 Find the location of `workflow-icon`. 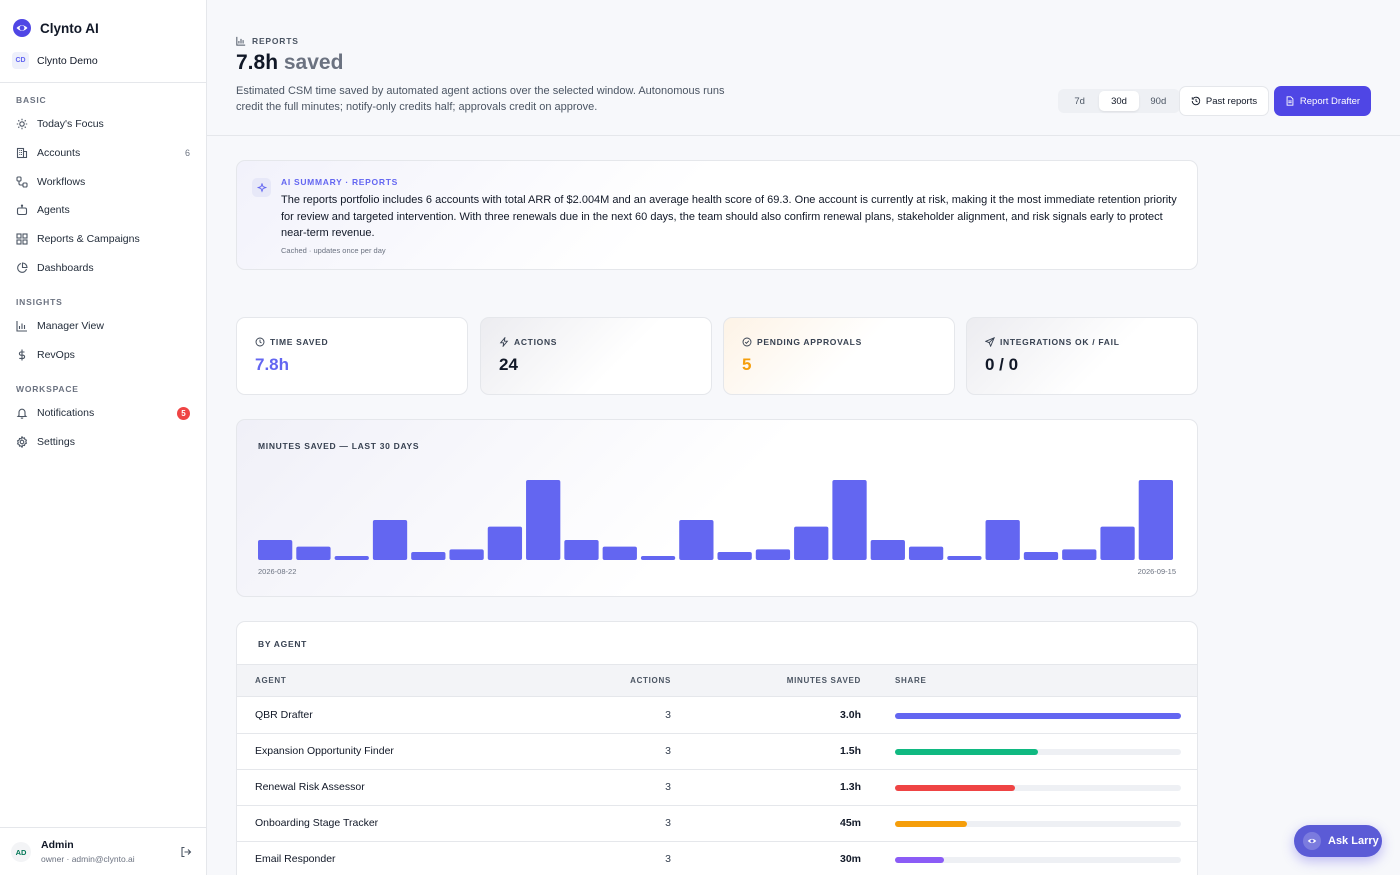

workflow-icon is located at coordinates (22, 182).